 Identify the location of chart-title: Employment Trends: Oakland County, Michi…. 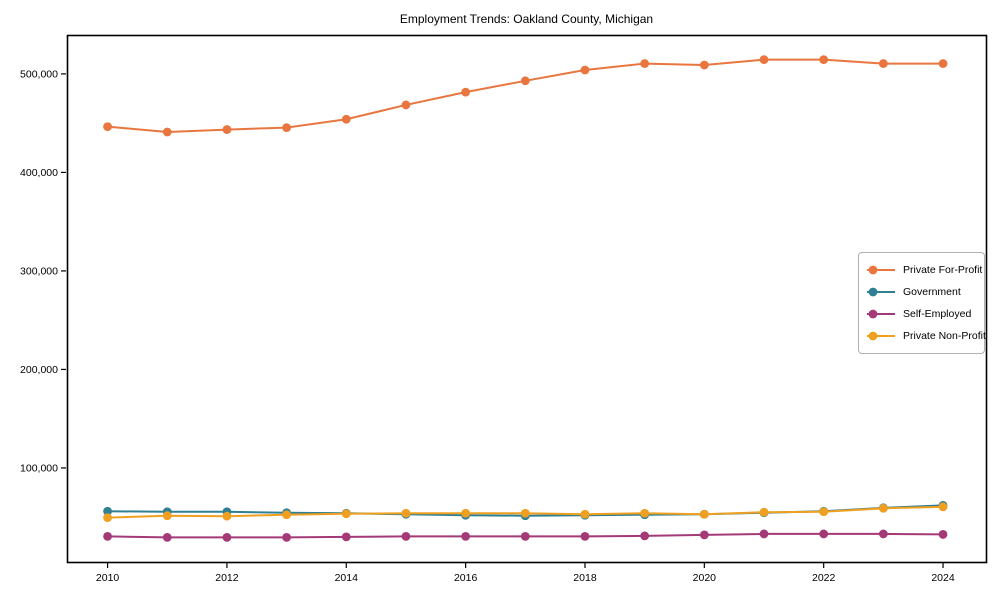
(526, 19).